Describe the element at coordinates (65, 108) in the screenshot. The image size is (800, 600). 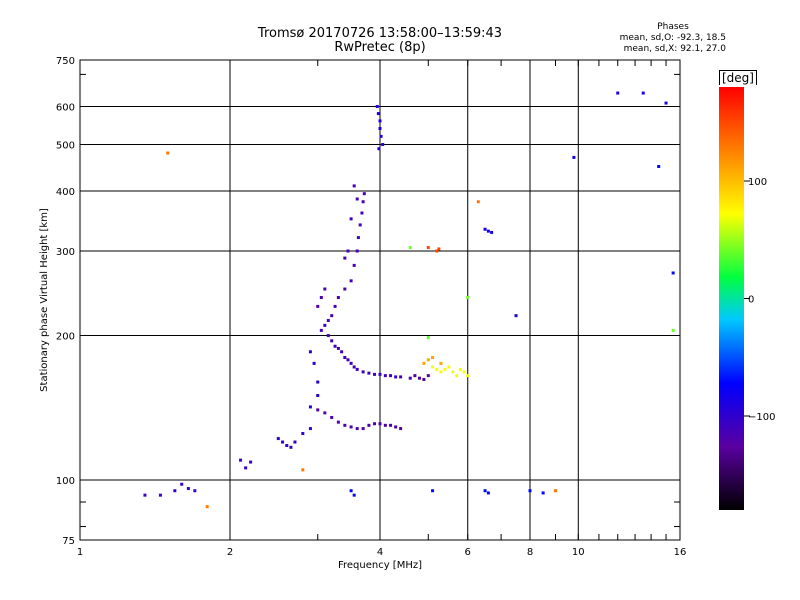
I see `y-tick-label: 600` at that location.